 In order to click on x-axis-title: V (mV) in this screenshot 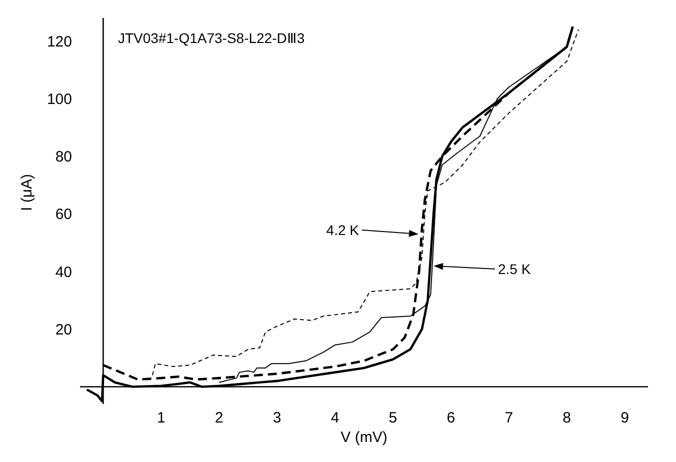, I will do `click(364, 437)`.